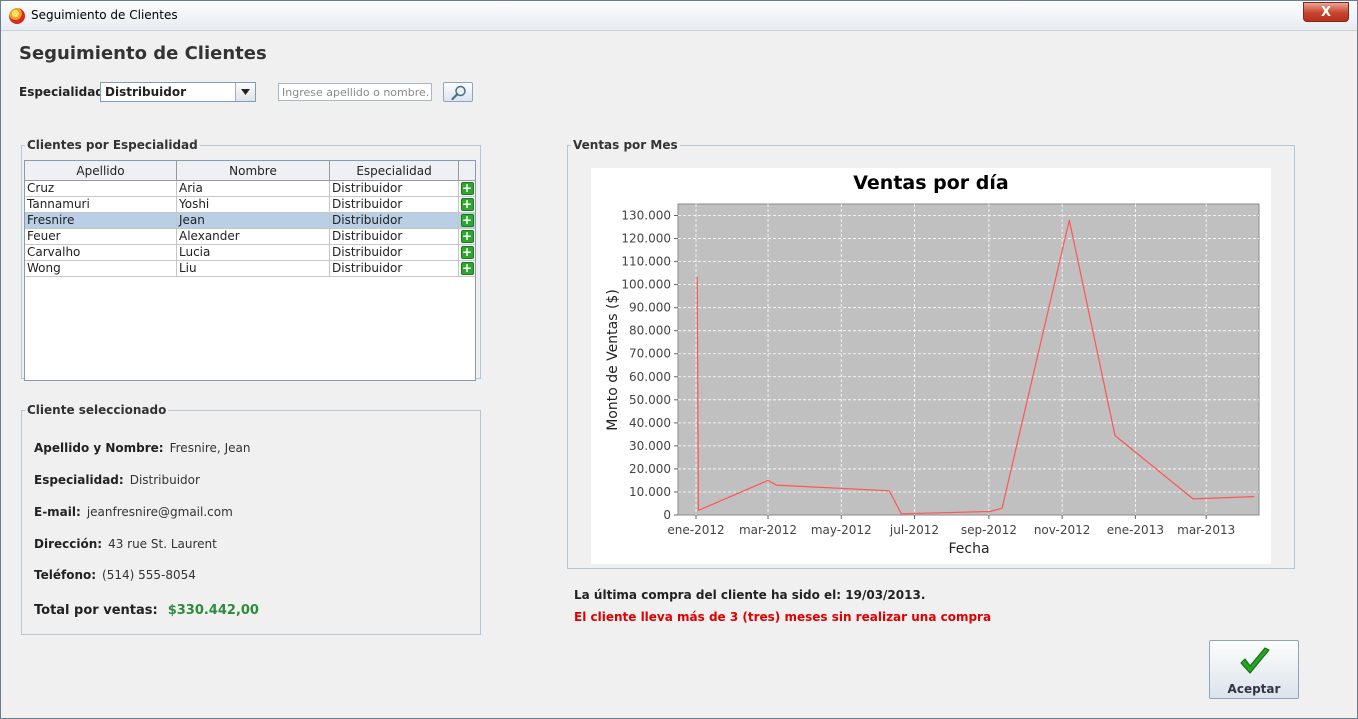 Image resolution: width=1358 pixels, height=719 pixels. I want to click on total-sales-value: $330.442,00, so click(213, 610).